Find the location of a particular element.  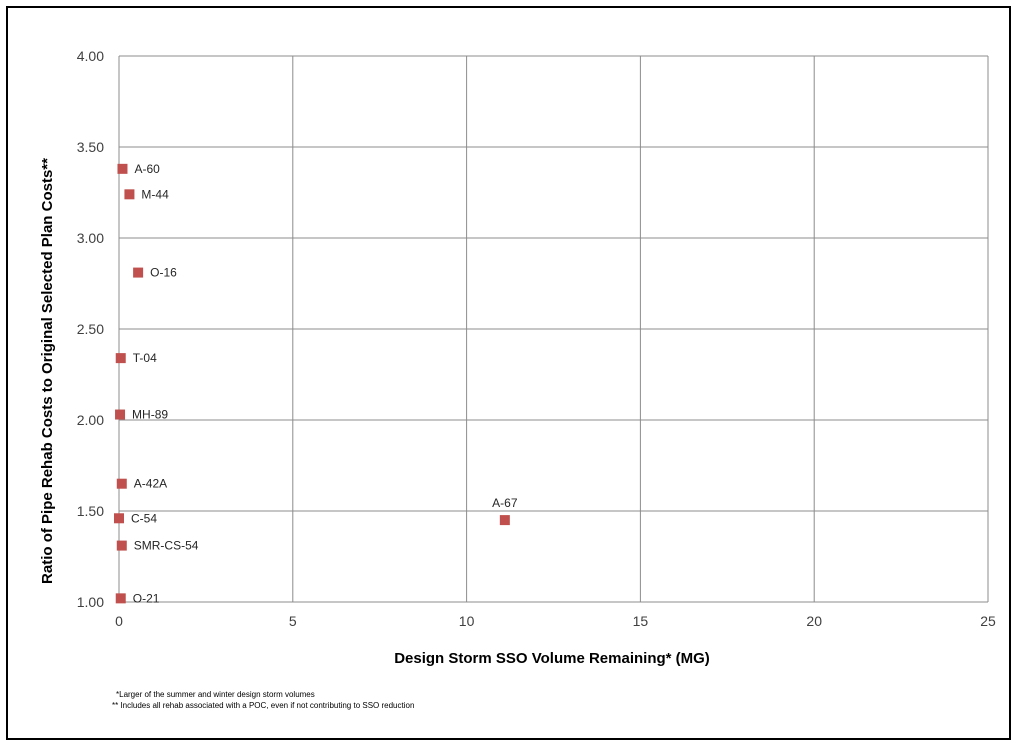

x-tick-label: 10 is located at coordinates (467, 621).